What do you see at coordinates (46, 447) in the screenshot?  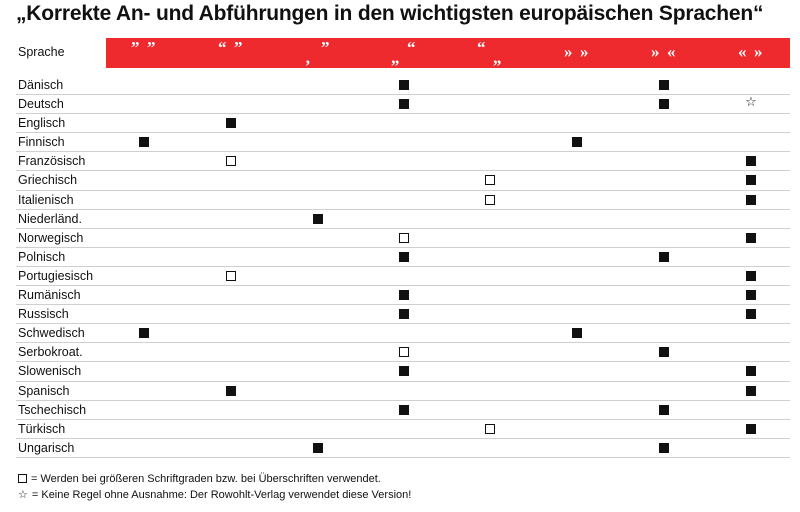 I see `language-name: Ungarisch` at bounding box center [46, 447].